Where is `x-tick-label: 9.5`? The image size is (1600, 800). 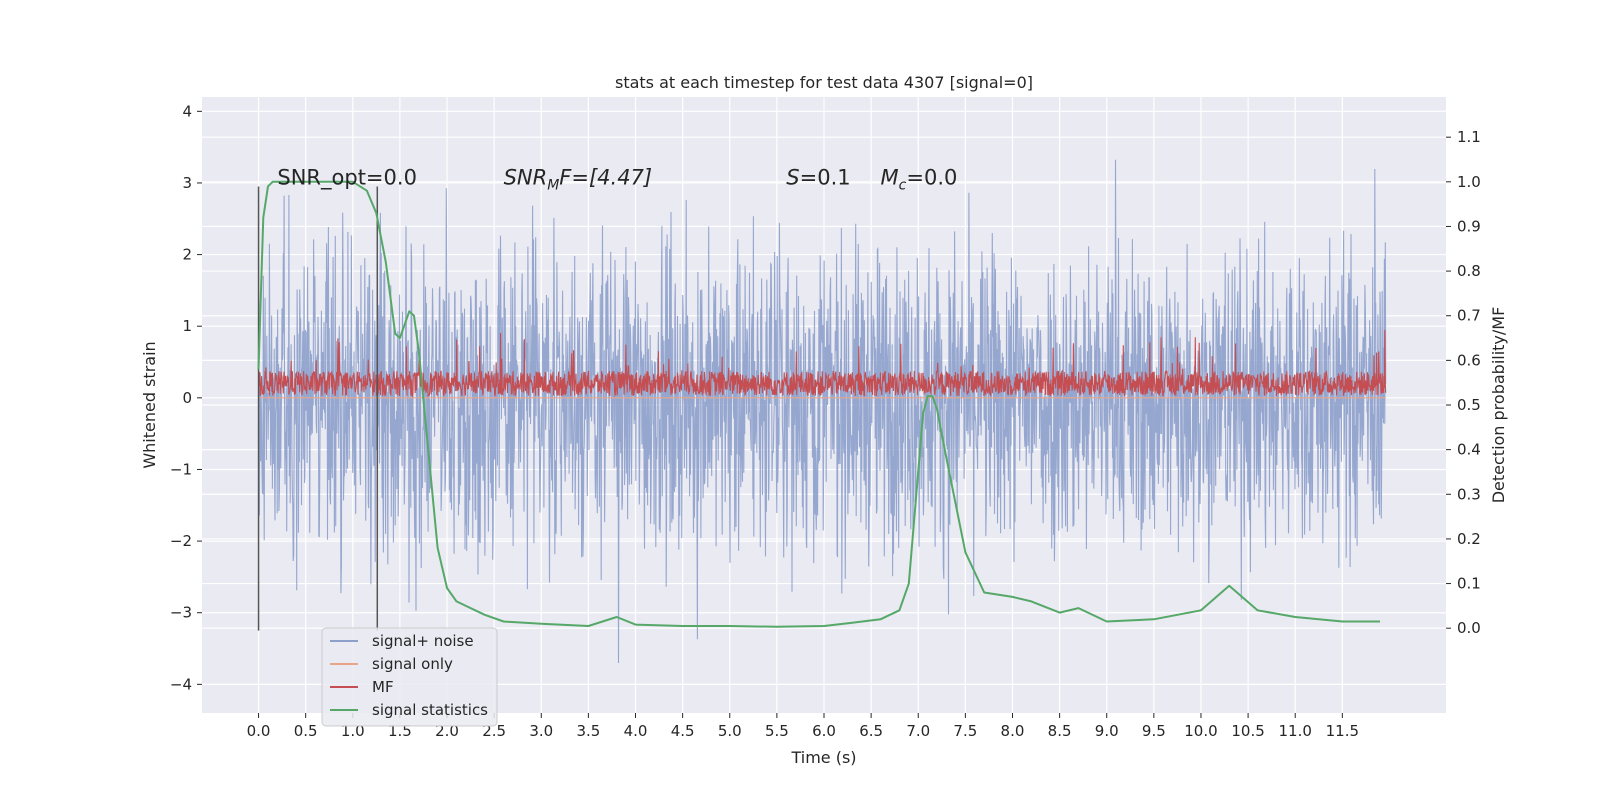
x-tick-label: 9.5 is located at coordinates (1154, 731).